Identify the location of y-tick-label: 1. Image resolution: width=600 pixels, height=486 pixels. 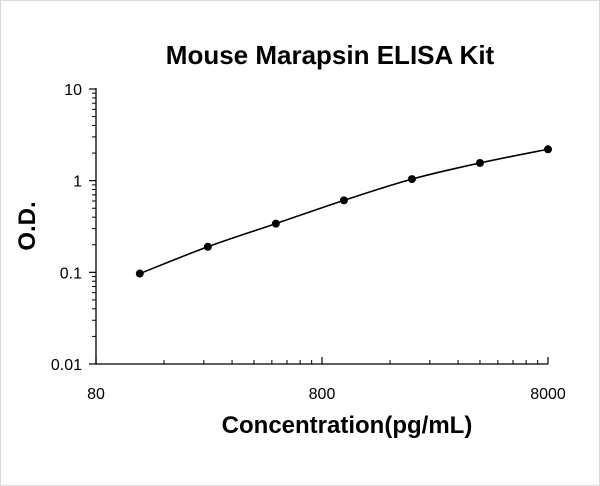
(77, 182).